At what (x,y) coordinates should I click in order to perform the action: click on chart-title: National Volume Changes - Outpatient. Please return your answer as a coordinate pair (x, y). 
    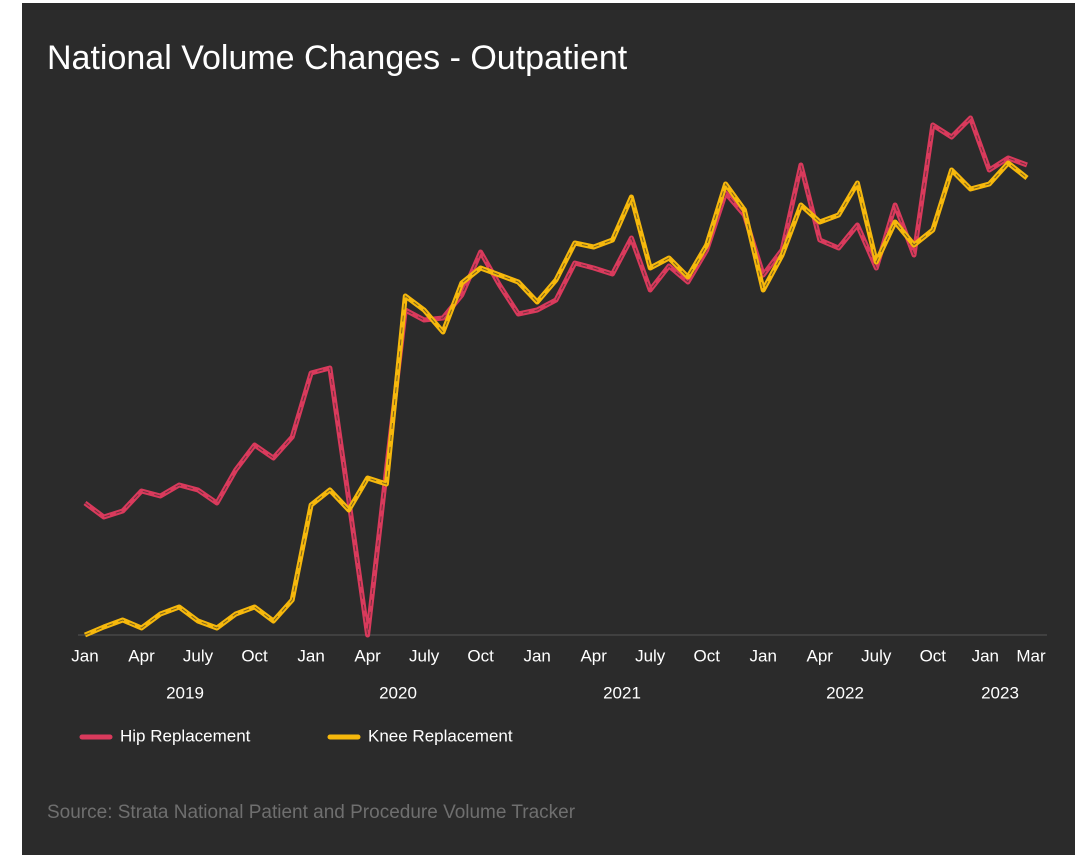
    Looking at the image, I should click on (337, 58).